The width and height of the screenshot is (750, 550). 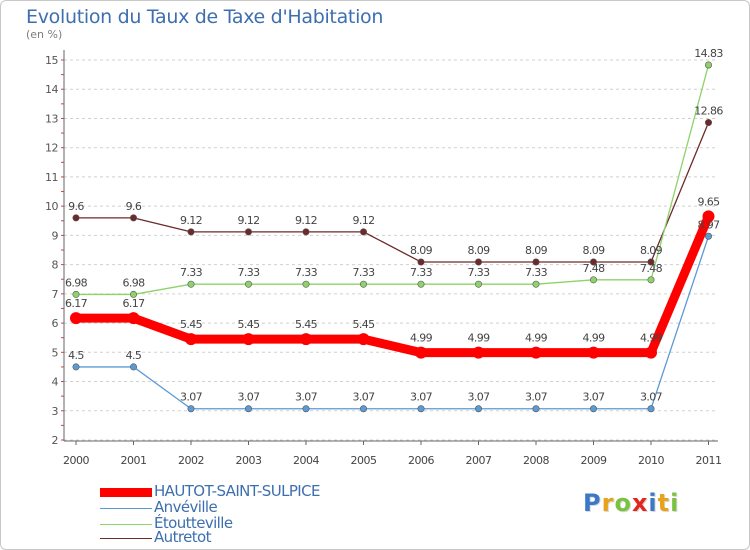 I want to click on legend-label-autretot: Autretot, so click(x=182, y=537).